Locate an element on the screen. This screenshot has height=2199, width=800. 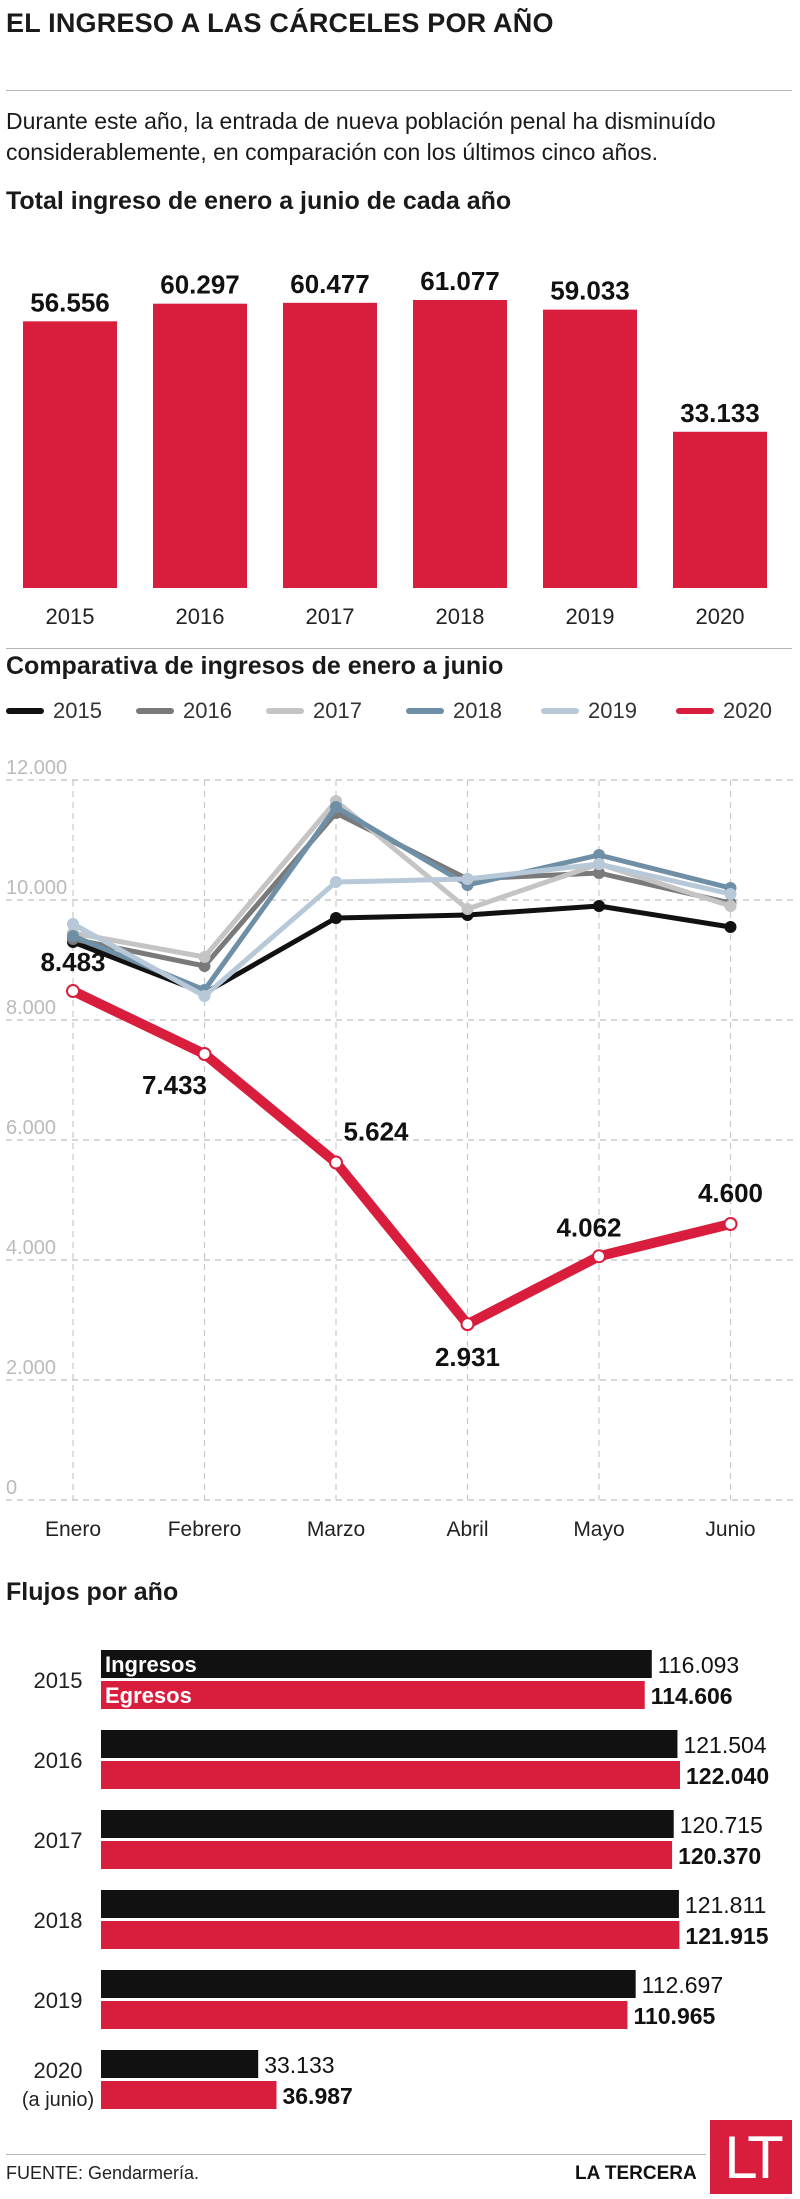
flow-bar-Ingresos-2018 is located at coordinates (390, 1904).